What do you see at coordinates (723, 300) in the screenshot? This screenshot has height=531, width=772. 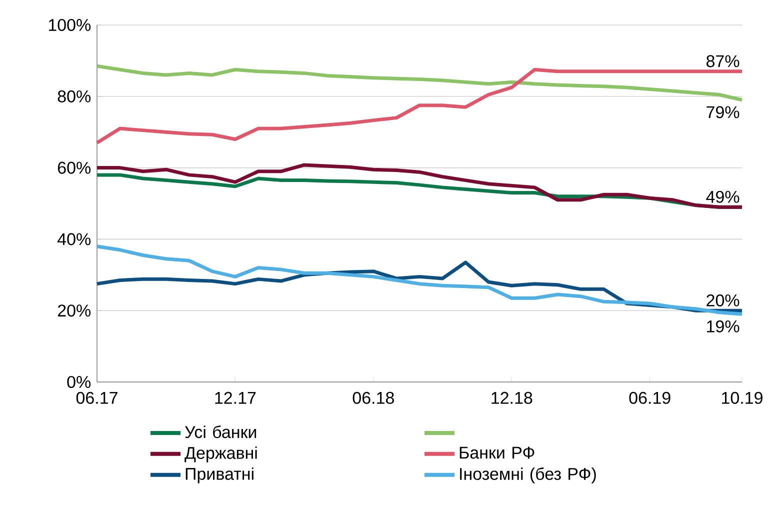 I see `annotation: 20%` at bounding box center [723, 300].